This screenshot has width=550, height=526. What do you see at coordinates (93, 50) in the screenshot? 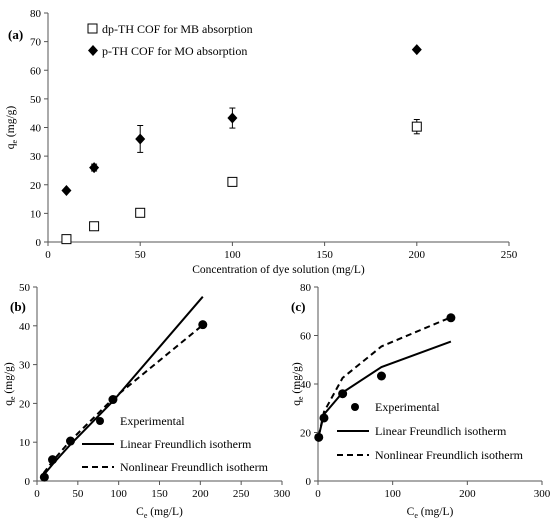
I see `legend-diamond-marker` at bounding box center [93, 50].